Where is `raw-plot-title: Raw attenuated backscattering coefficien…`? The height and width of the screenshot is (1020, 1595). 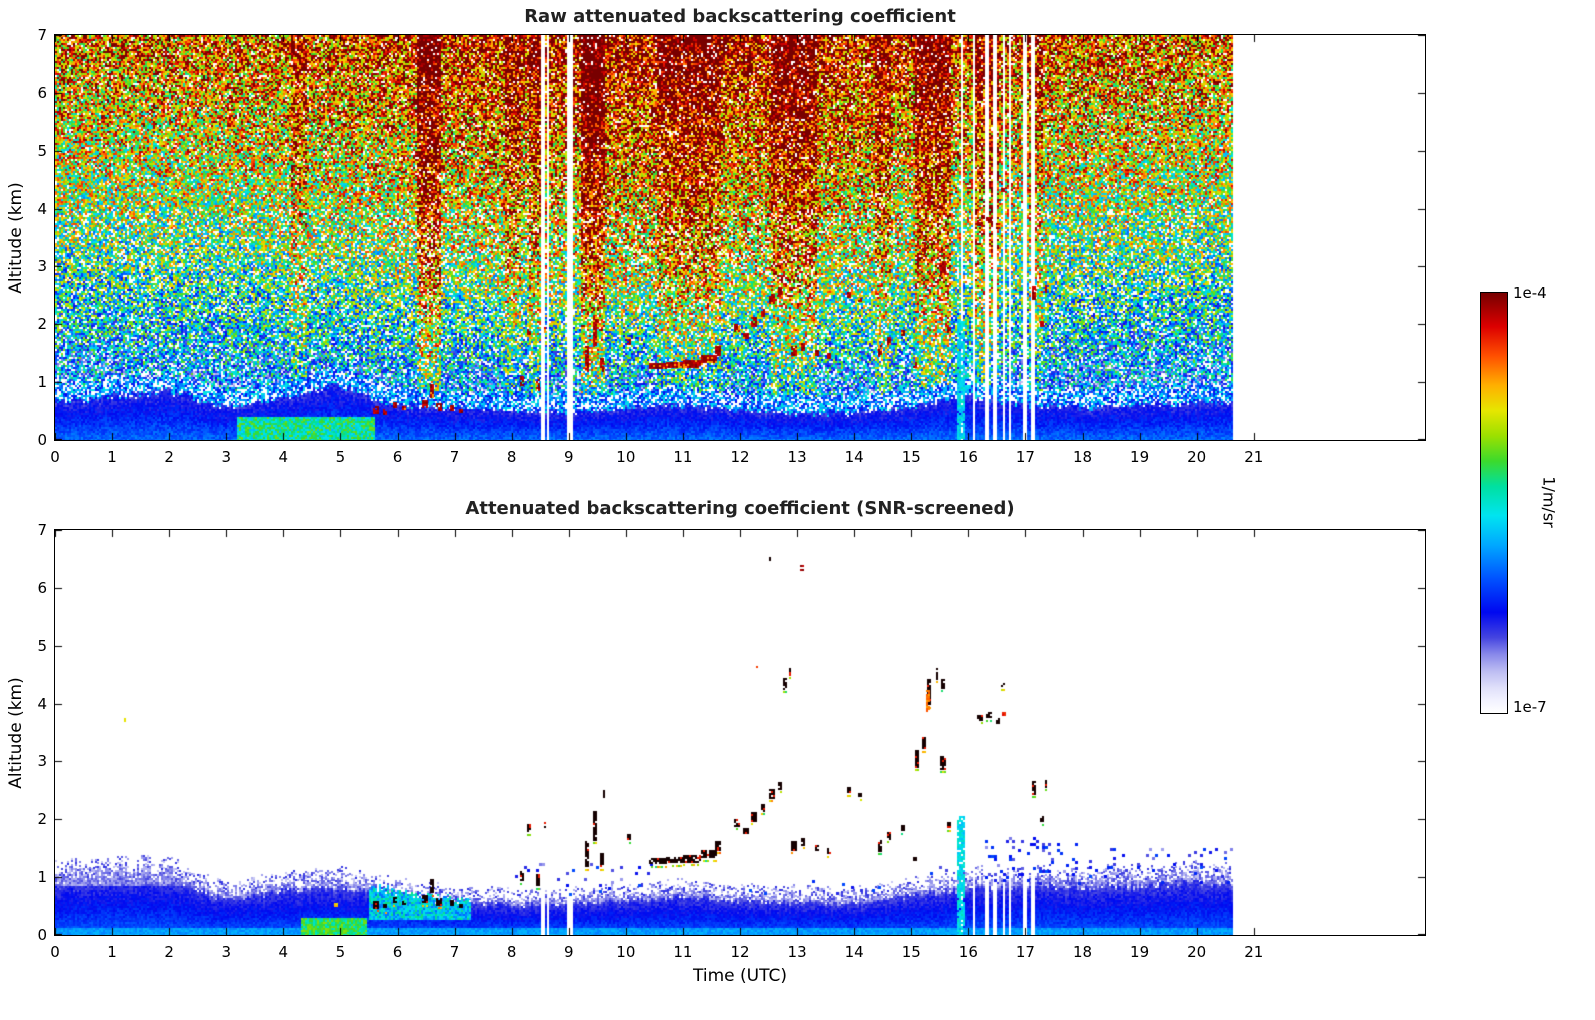 raw-plot-title: Raw attenuated backscattering coefficien… is located at coordinates (740, 16).